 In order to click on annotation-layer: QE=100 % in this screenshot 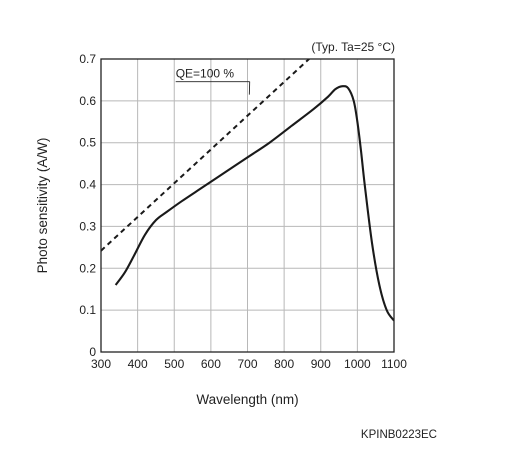, I will do `click(213, 81)`.